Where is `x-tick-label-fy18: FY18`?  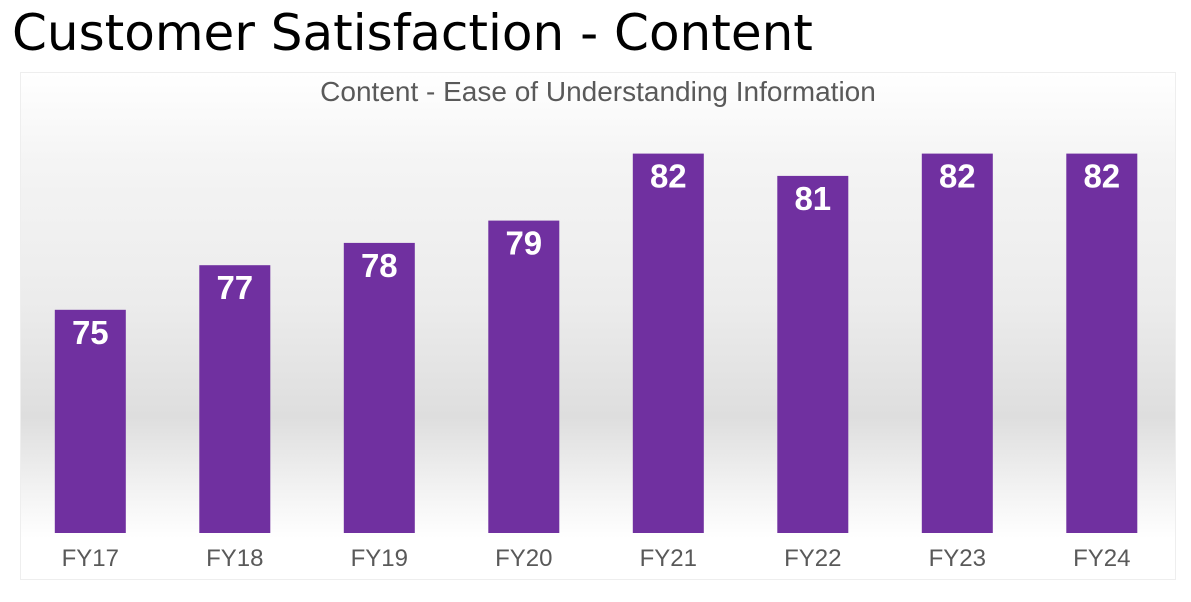
x-tick-label-fy18: FY18 is located at coordinates (234, 558).